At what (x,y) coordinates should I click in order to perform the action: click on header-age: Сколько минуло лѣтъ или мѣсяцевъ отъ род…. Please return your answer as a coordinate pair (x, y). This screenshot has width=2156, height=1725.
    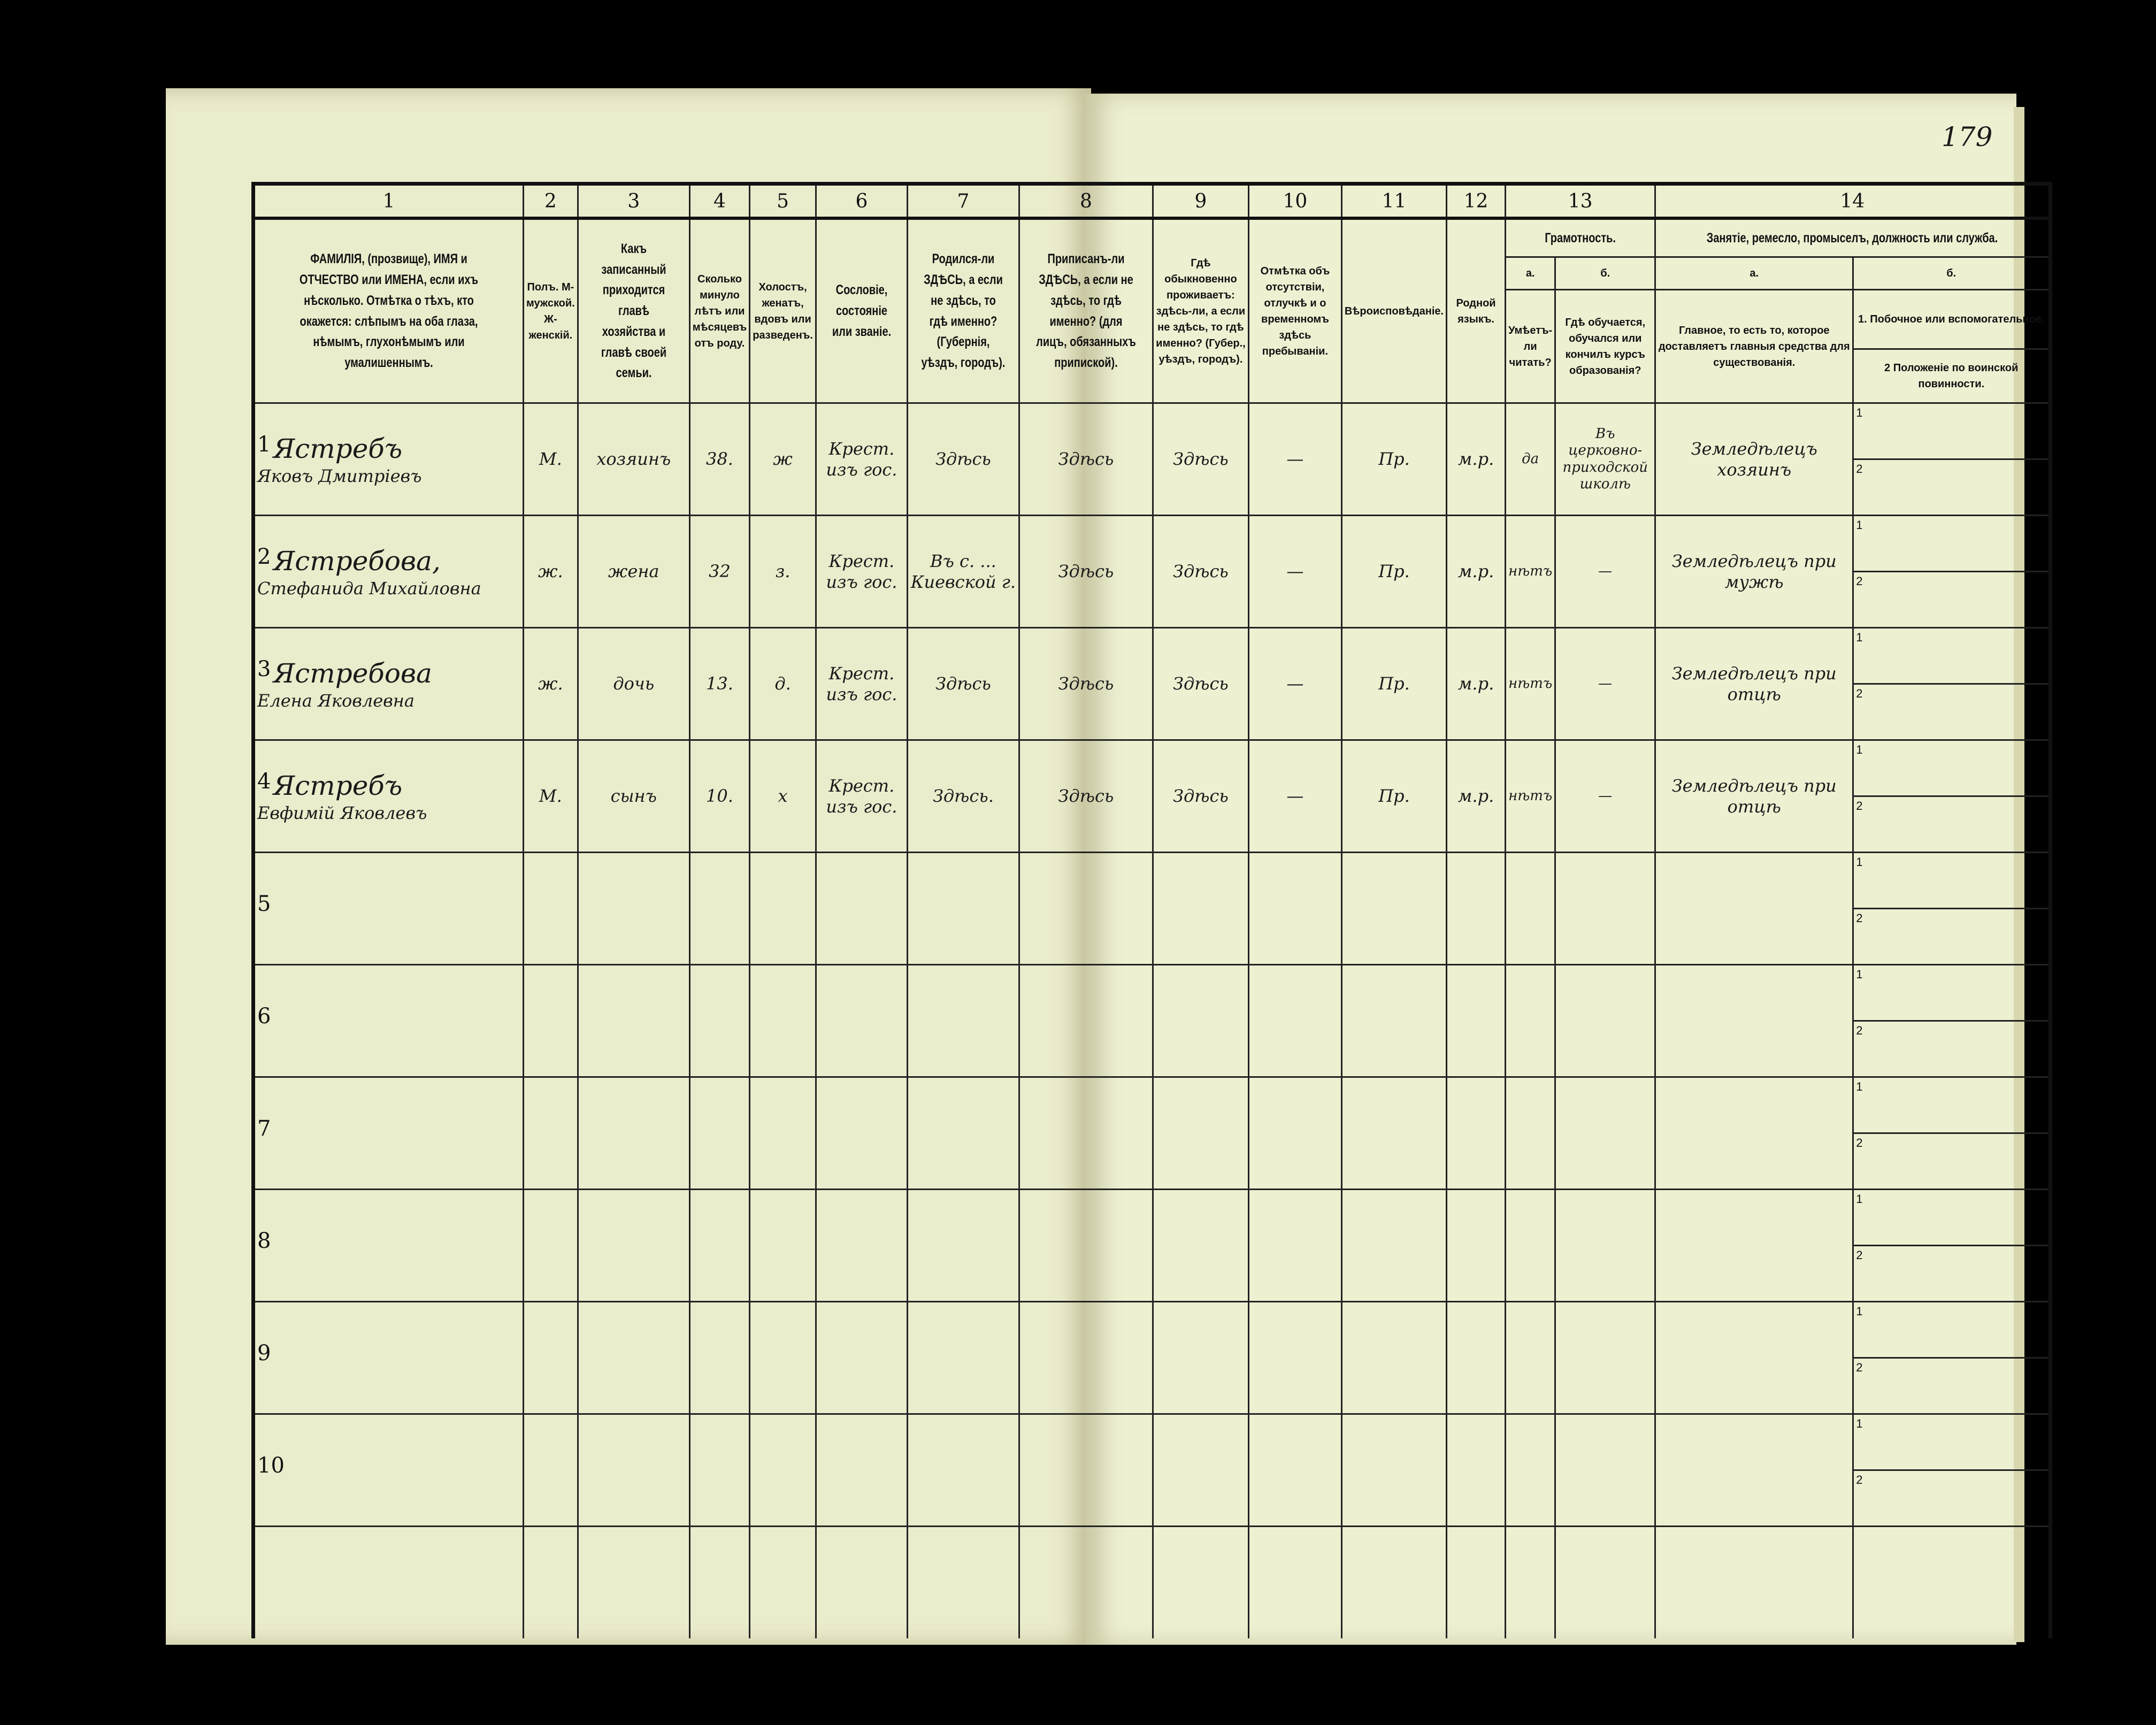
    Looking at the image, I should click on (720, 310).